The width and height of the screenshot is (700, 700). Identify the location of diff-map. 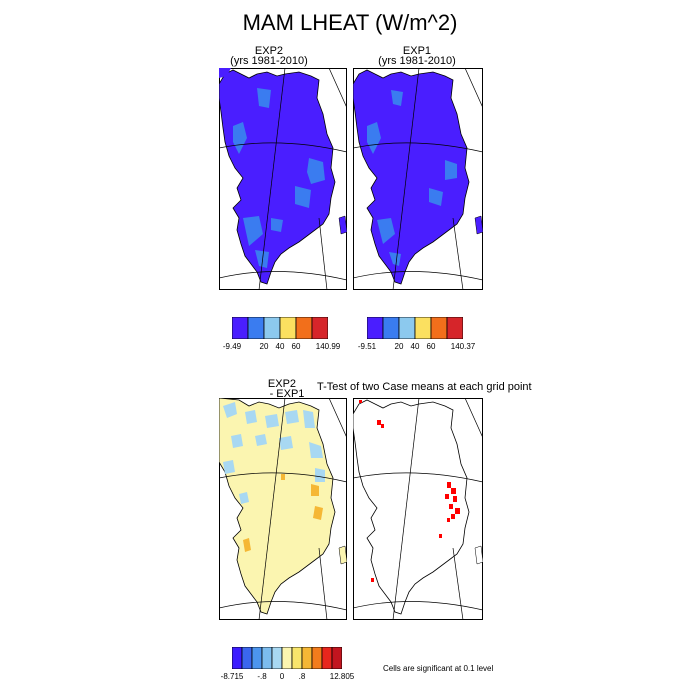
(283, 509).